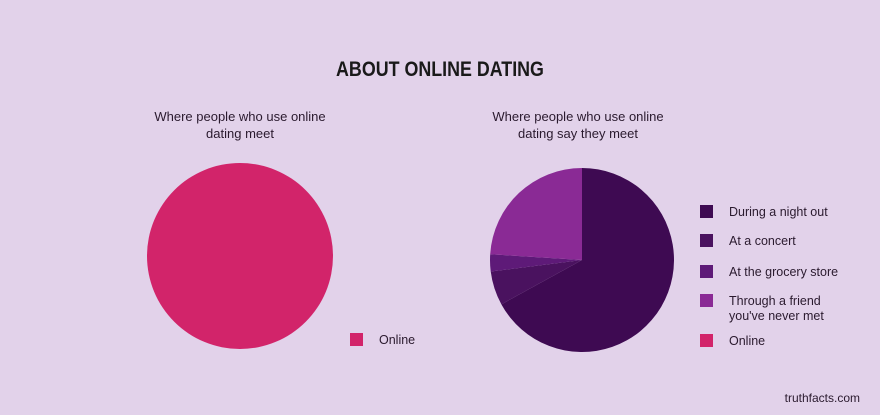  Describe the element at coordinates (440, 69) in the screenshot. I see `main-title: ABOUT ONLINE DATING` at that location.